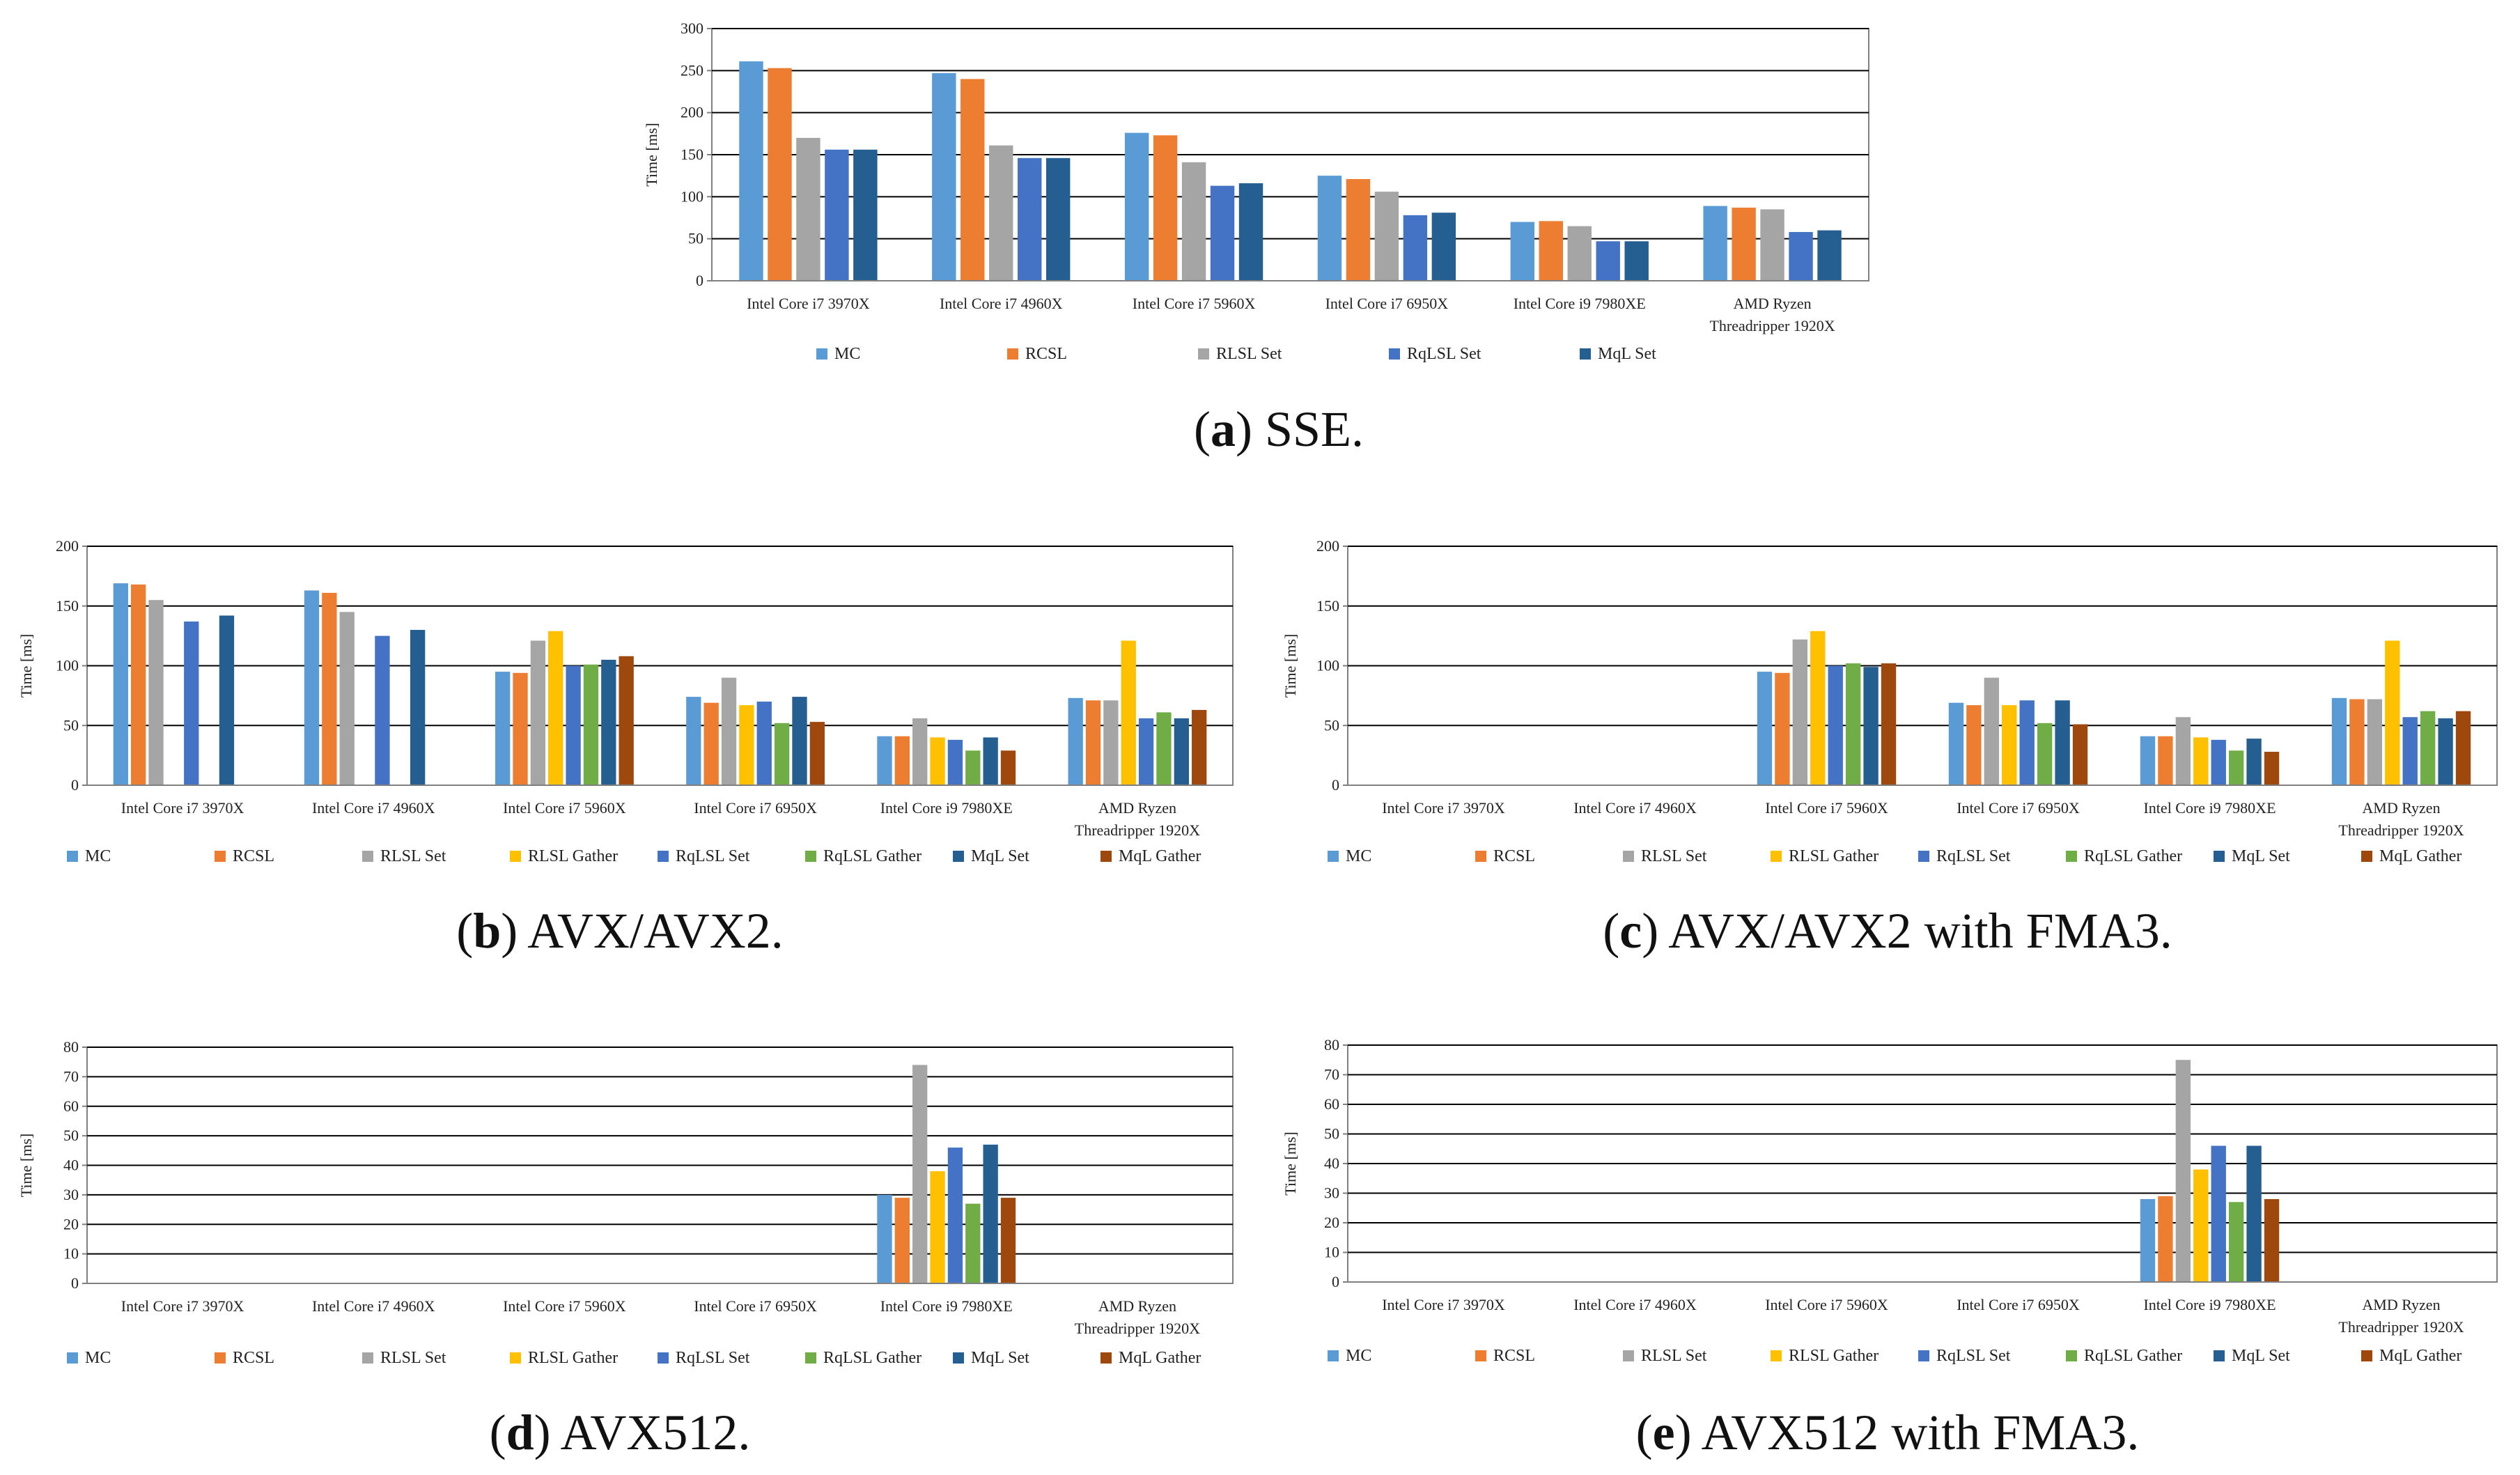  I want to click on caption-text: SSE., so click(1308, 429).